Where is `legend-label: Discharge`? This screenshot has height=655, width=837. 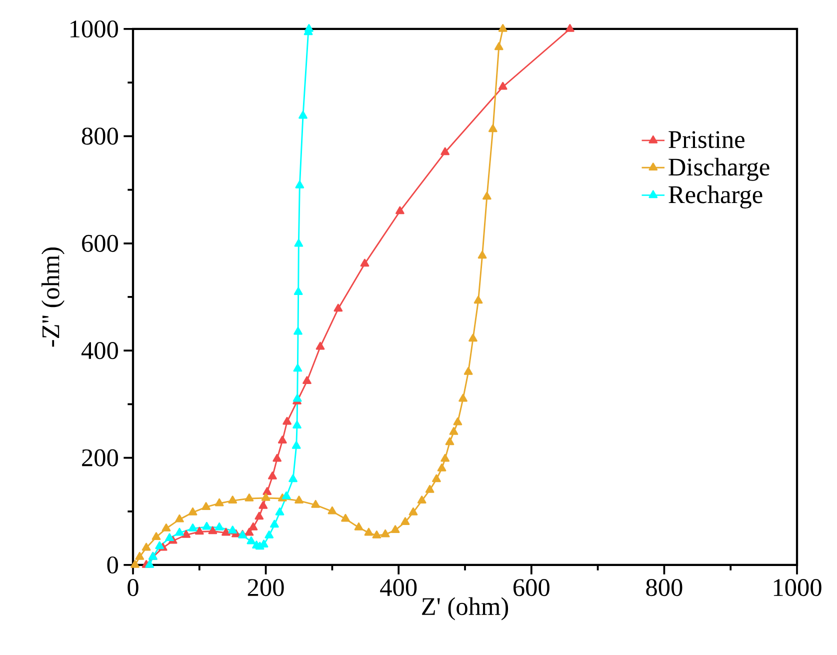 legend-label: Discharge is located at coordinates (719, 169).